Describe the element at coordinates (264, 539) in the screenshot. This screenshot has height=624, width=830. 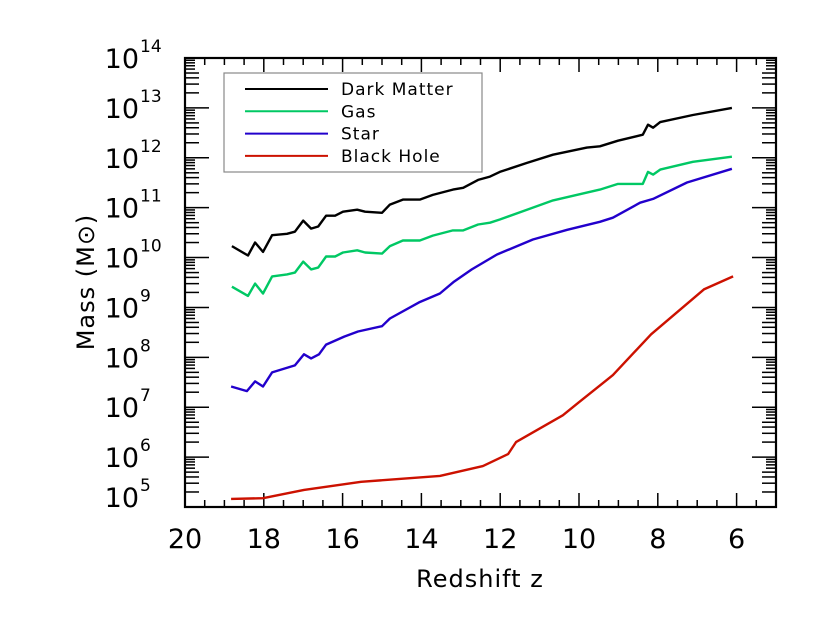
I see `x-tick-label: 18` at that location.